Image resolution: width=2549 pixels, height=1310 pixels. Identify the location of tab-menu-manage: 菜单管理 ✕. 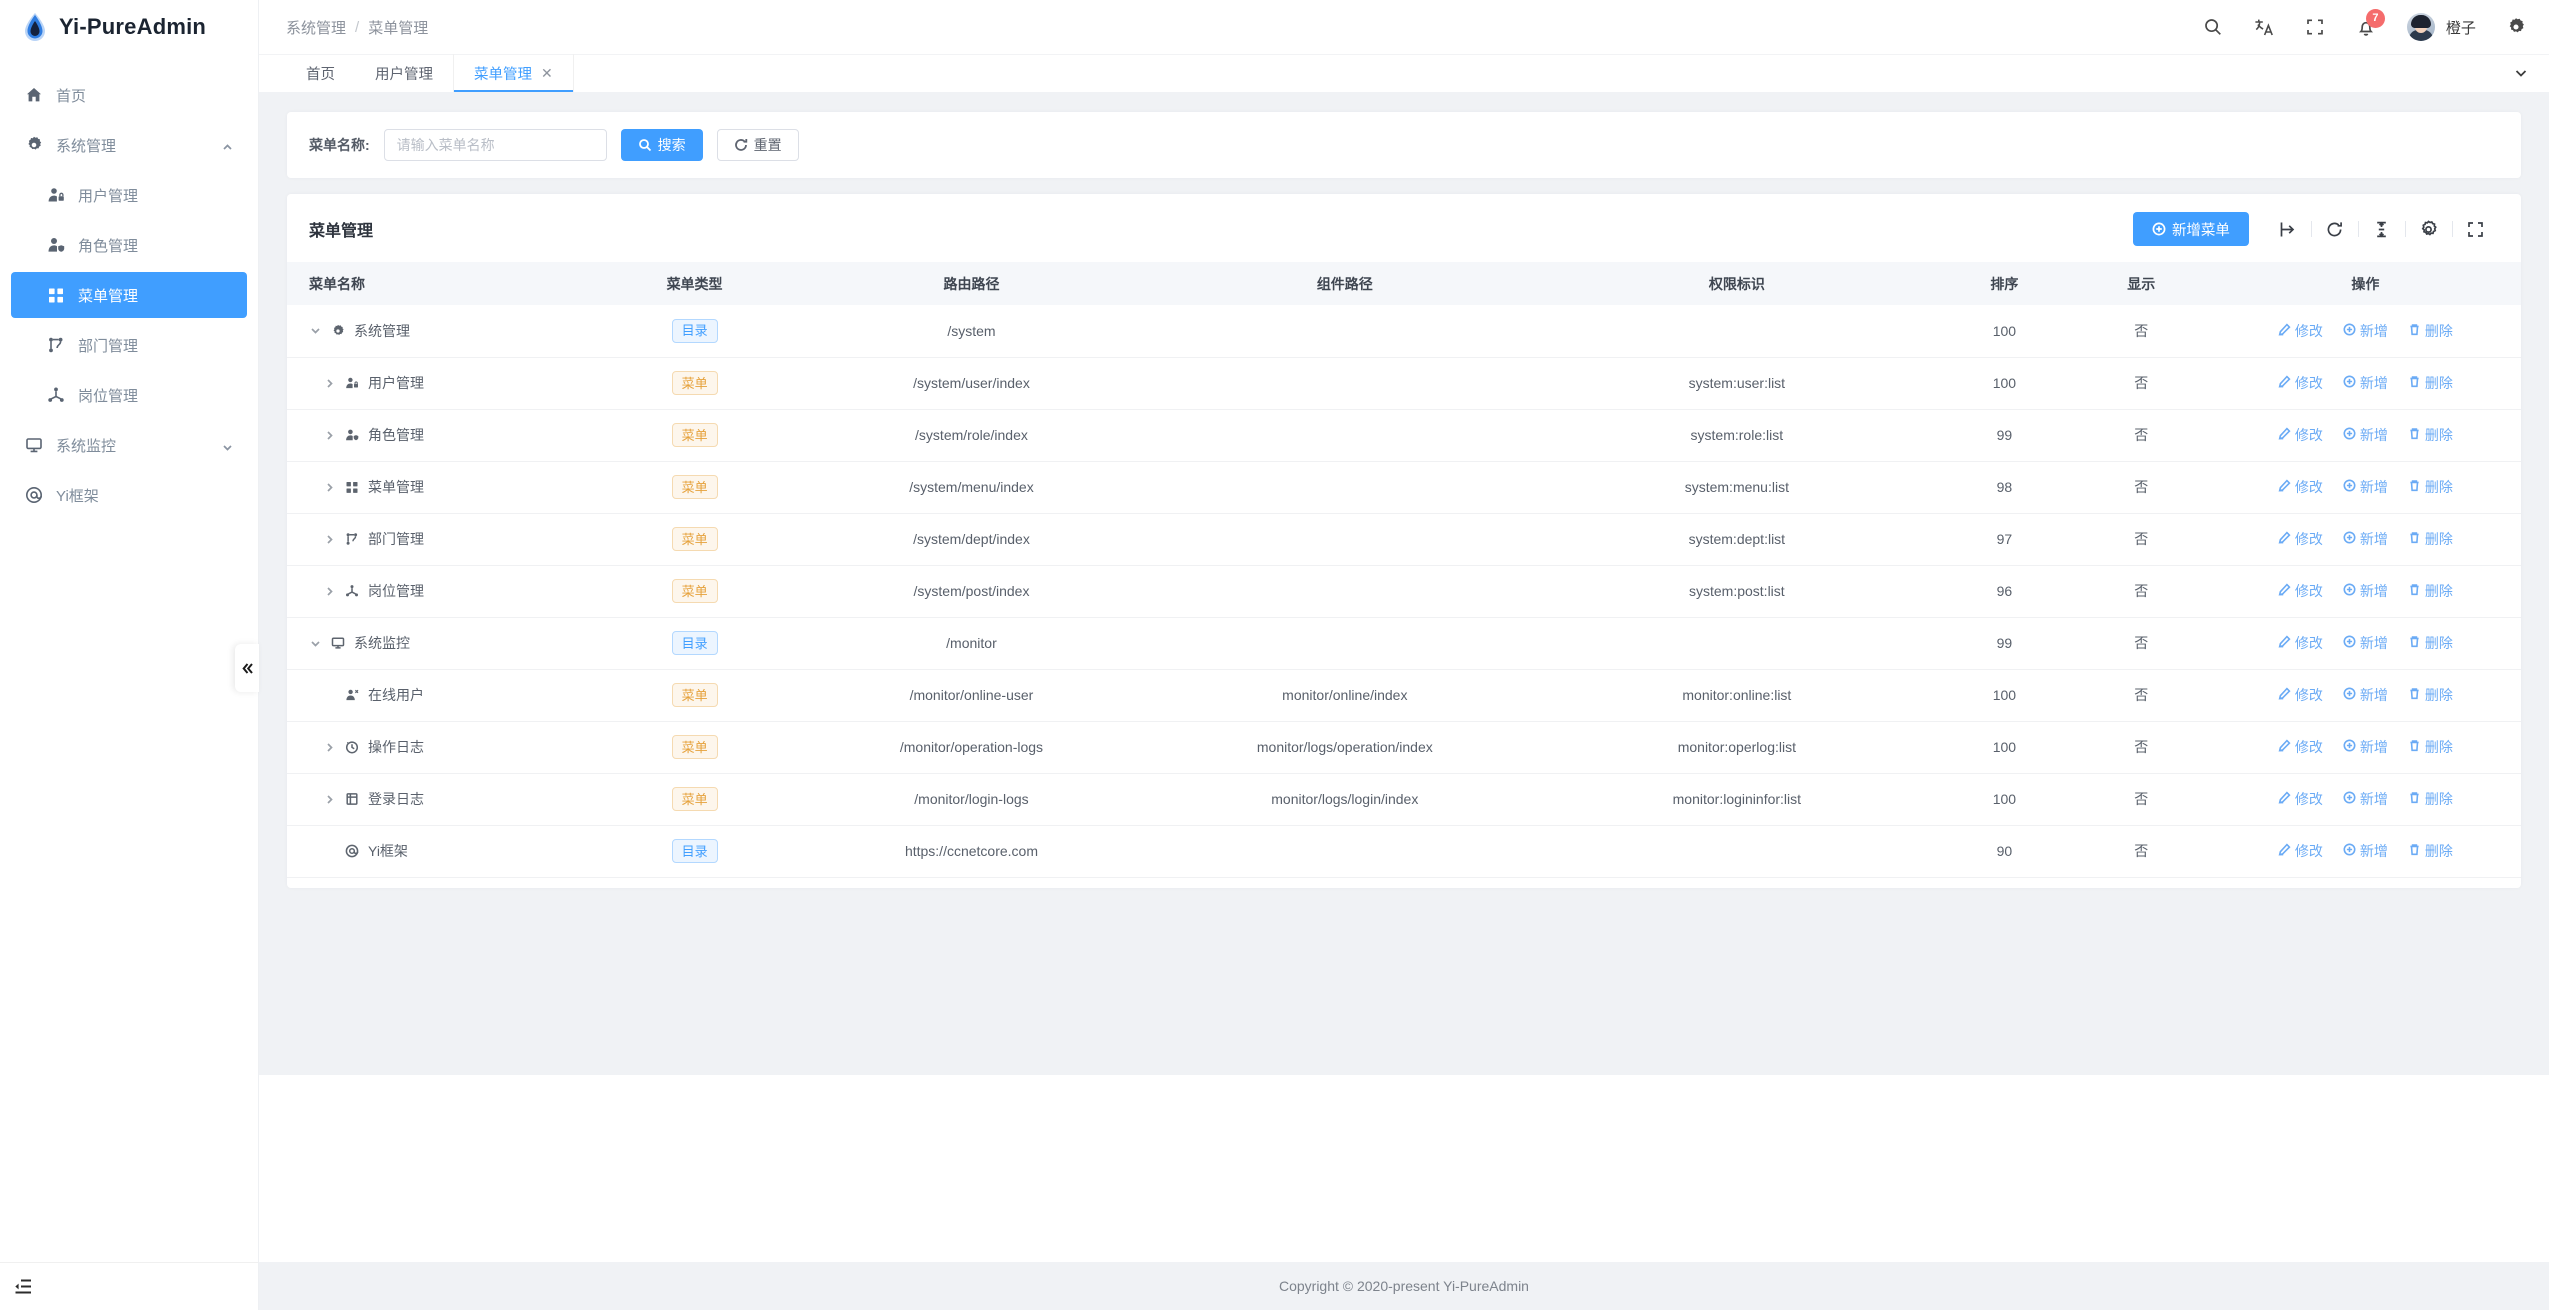
(513, 73).